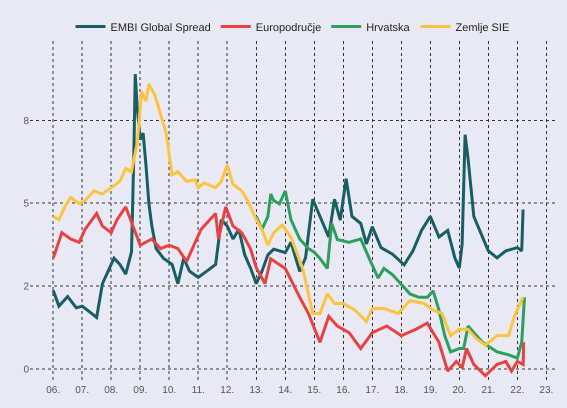  I want to click on legend-label: Hrvatska, so click(388, 28).